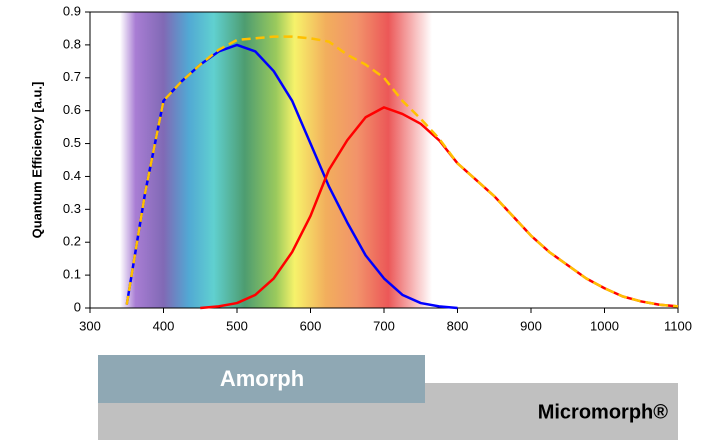 This screenshot has width=710, height=447. What do you see at coordinates (77, 306) in the screenshot?
I see `y-tick-label: 0` at bounding box center [77, 306].